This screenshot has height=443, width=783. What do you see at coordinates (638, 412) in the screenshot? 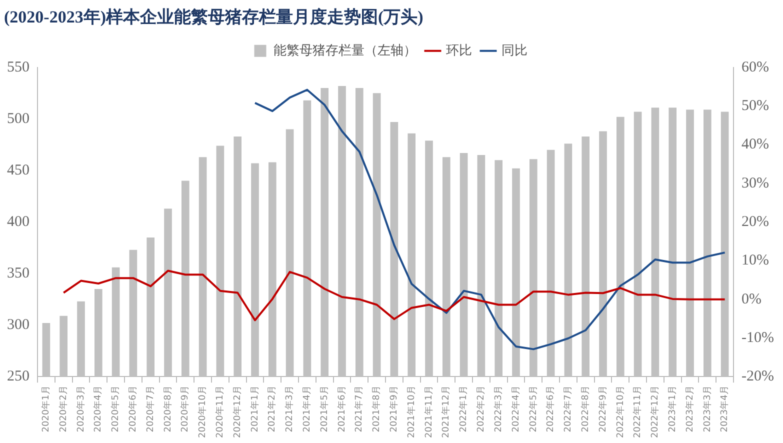
I see `x-tick-label: 2022年11月` at bounding box center [638, 412].